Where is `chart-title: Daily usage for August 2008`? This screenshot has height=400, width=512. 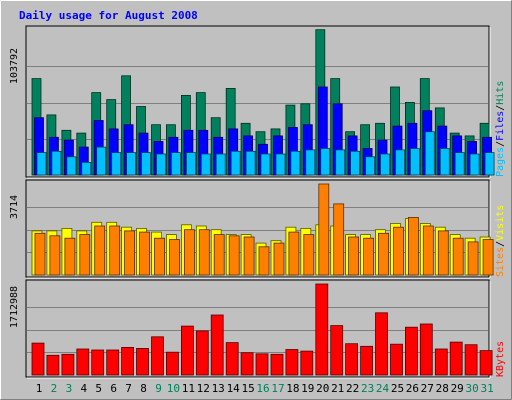 chart-title: Daily usage for August 2008 is located at coordinates (108, 15).